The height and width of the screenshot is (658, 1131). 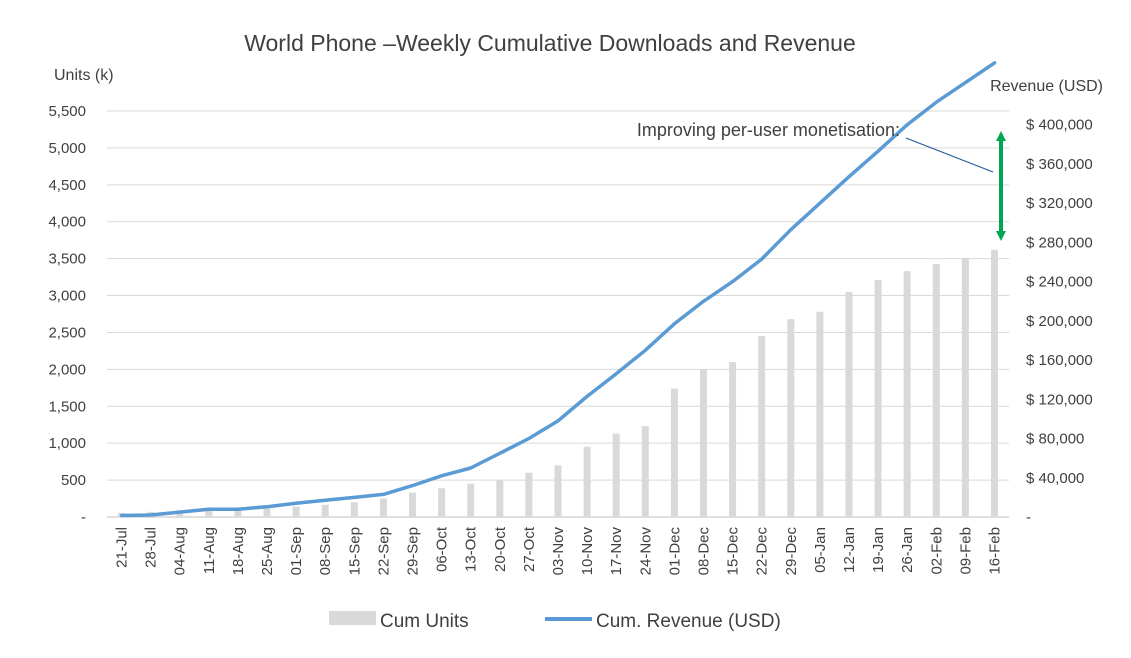 What do you see at coordinates (83, 517) in the screenshot?
I see `left-tick-label: -` at bounding box center [83, 517].